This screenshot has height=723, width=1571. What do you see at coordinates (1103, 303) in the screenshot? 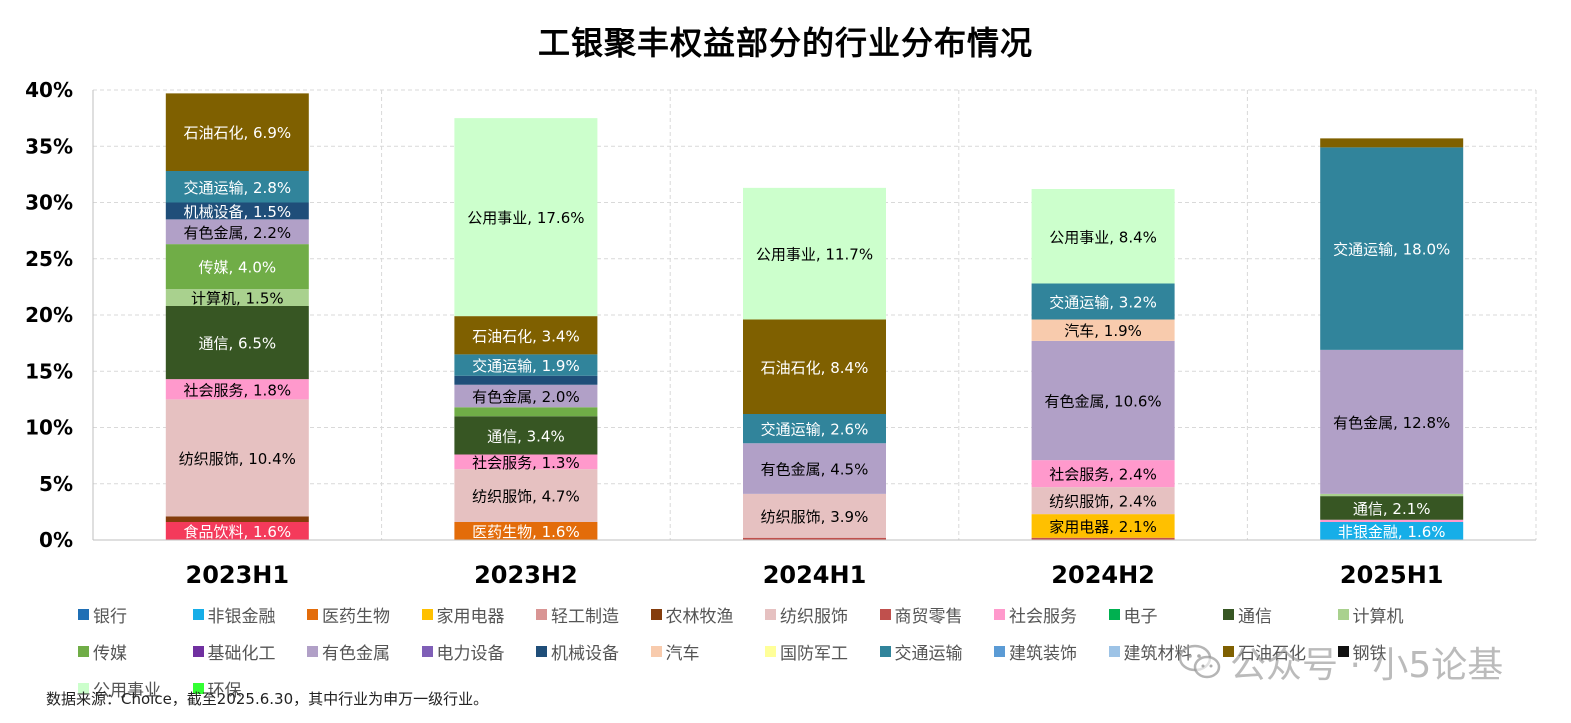
I see `data-label: 交通运输, 3.2%` at bounding box center [1103, 303].